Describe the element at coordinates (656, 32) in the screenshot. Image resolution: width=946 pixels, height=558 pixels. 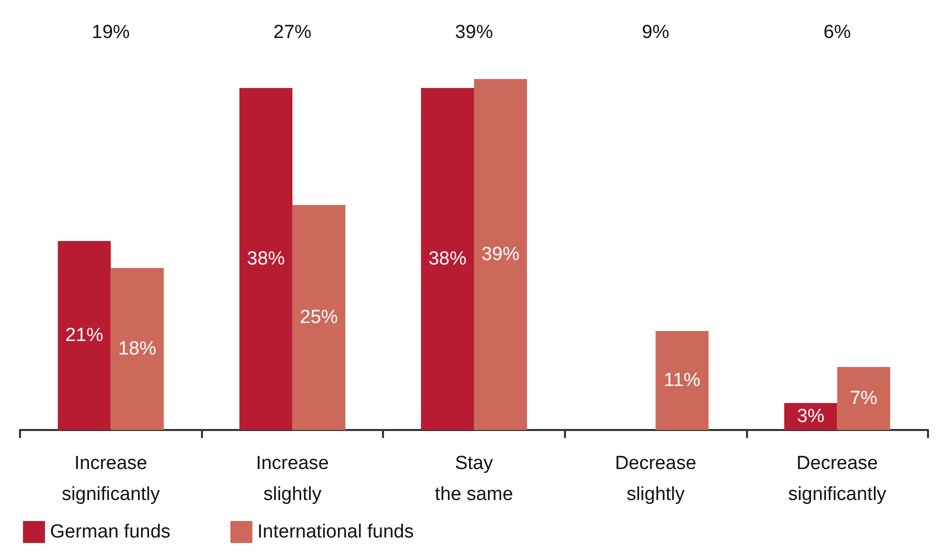
I see `text: 9%` at that location.